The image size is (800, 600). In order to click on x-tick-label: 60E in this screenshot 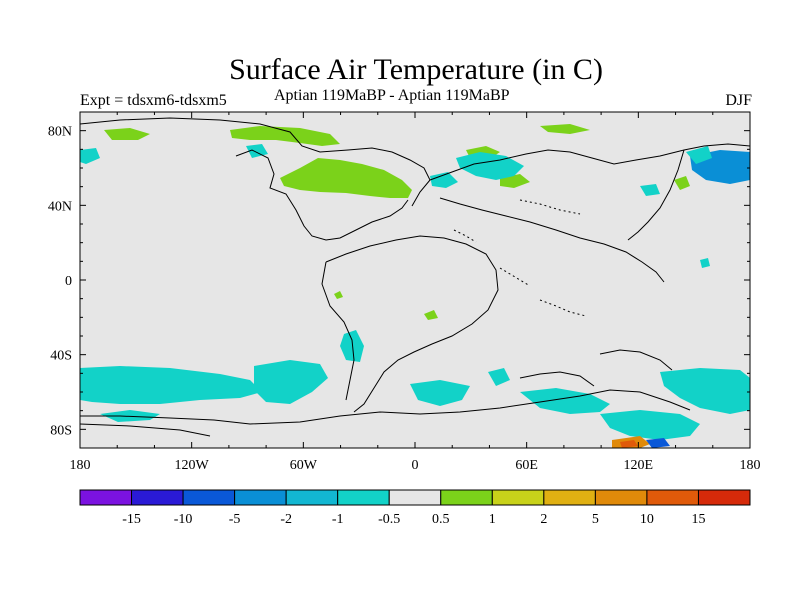, I will do `click(526, 465)`.